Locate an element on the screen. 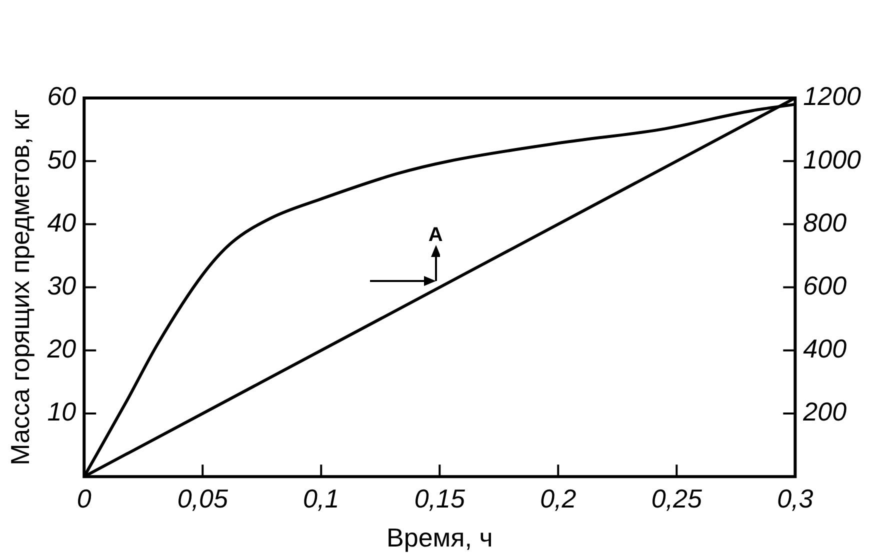  y-tick-label: 50 is located at coordinates (62, 159).